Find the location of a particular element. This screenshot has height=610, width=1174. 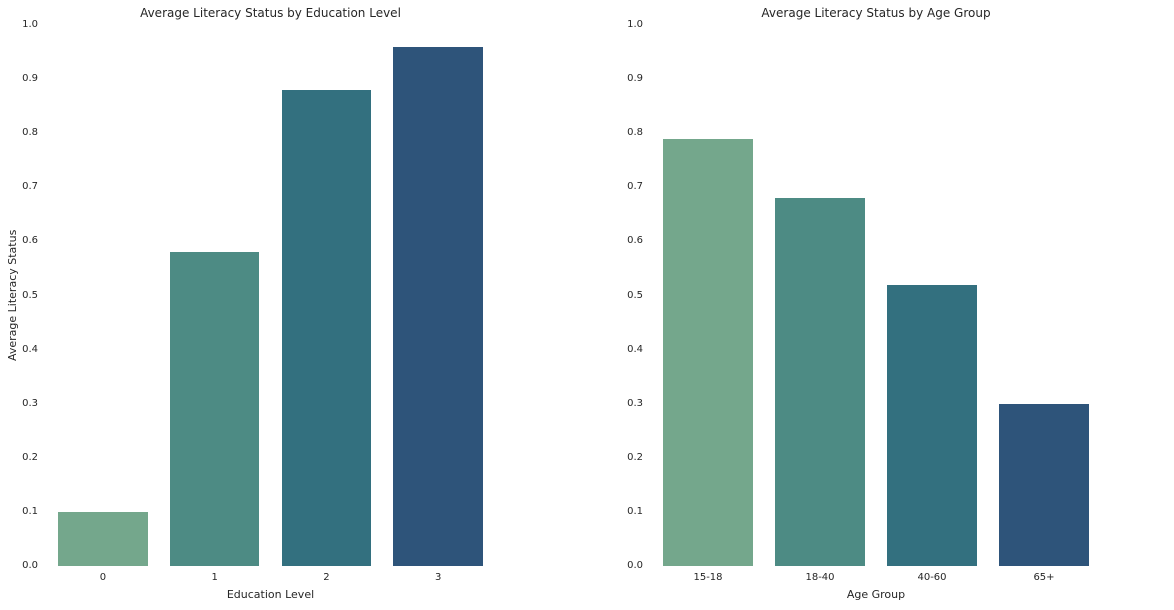

x-axis-label-age-group: Age Group is located at coordinates (876, 594).